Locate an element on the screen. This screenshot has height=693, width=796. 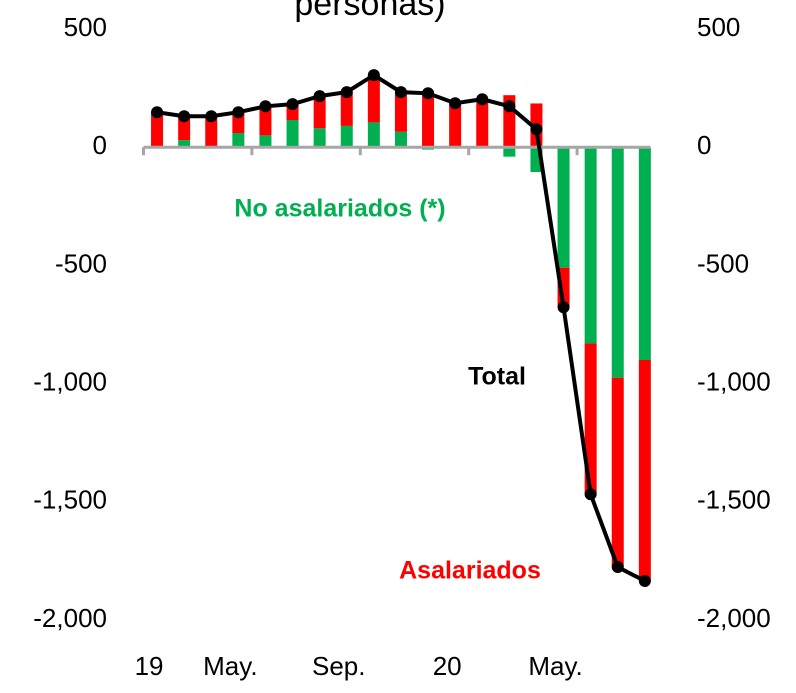
y-tick-label: -2,000 is located at coordinates (70, 618).